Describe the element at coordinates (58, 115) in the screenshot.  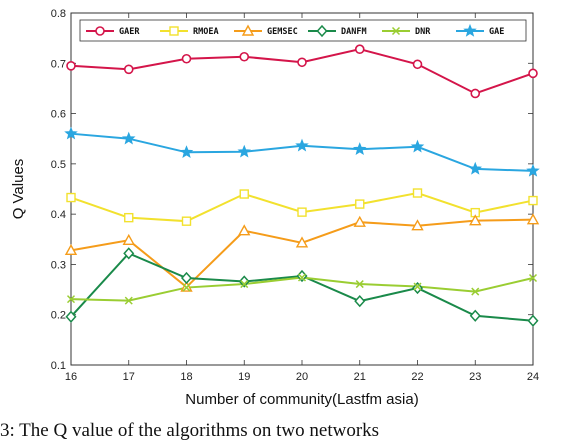
I see `y-tick-label: 0.6` at that location.